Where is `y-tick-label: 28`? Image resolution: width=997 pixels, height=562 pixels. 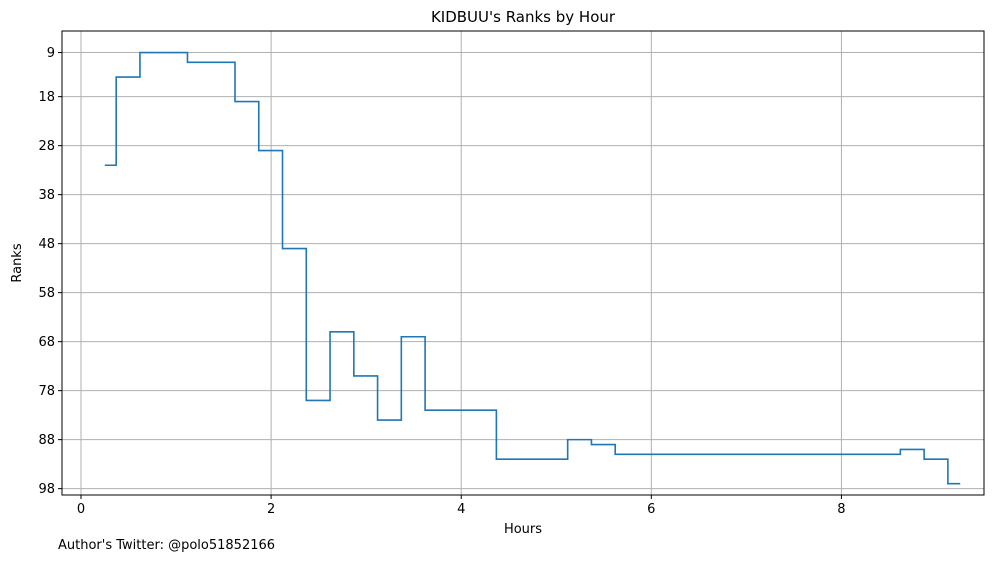 y-tick-label: 28 is located at coordinates (46, 146).